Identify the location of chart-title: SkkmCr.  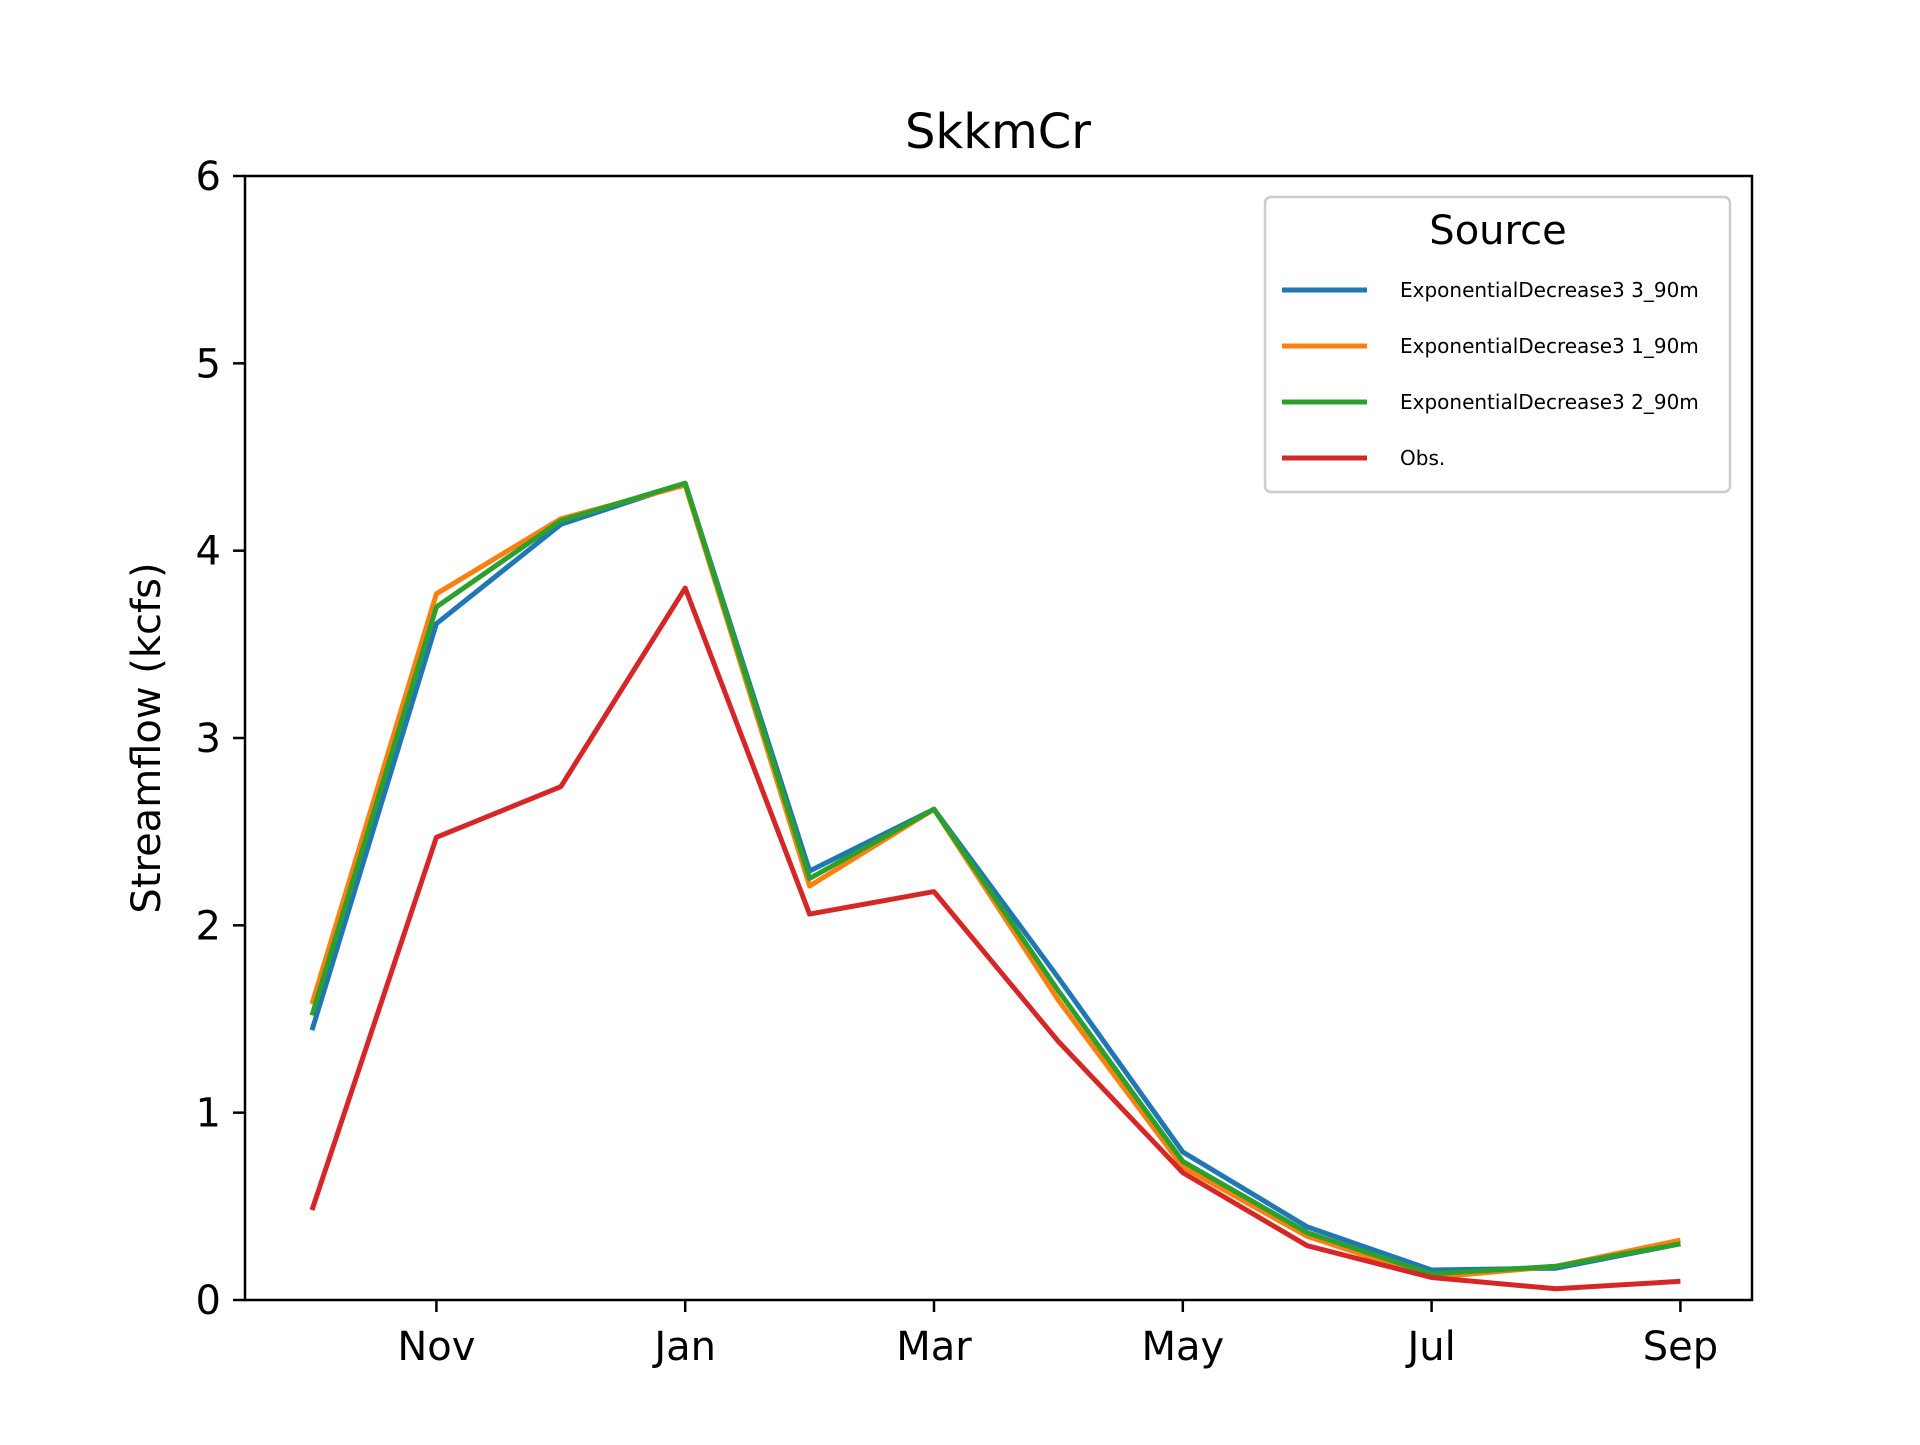
(998, 132).